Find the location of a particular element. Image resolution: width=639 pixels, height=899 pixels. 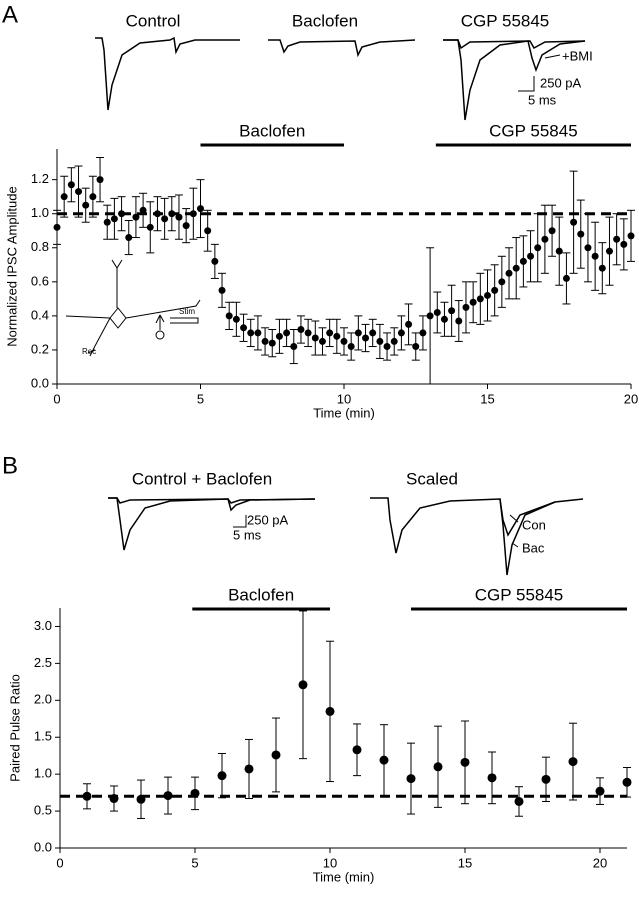

y-axis-label: Normalized IPSC Amplitude is located at coordinates (11, 266).